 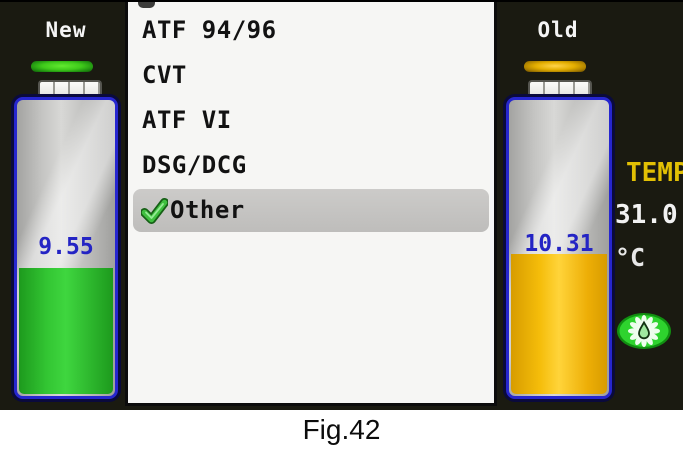 I want to click on caption-bar: Fig.42, so click(x=341, y=429).